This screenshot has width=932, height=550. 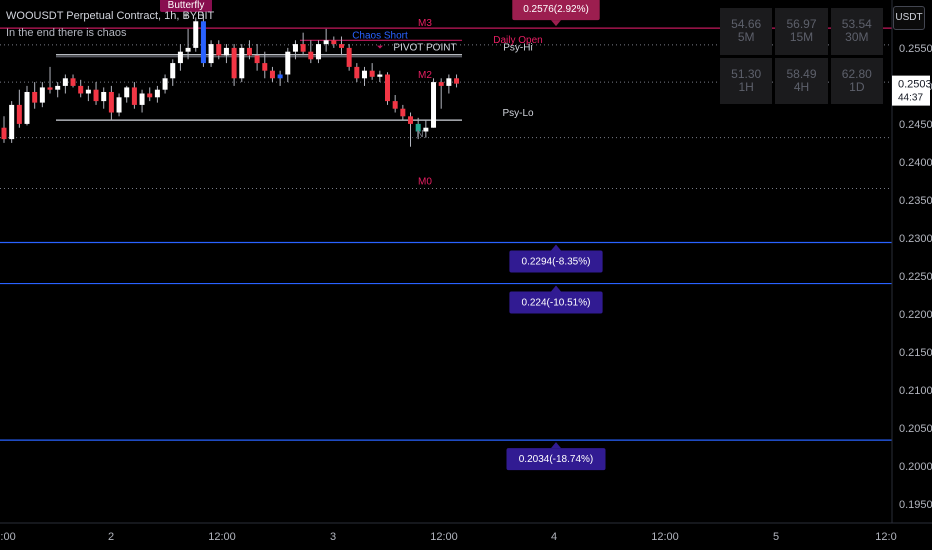 I want to click on price-tag-label: 0.2576(2.92%), so click(x=556, y=9).